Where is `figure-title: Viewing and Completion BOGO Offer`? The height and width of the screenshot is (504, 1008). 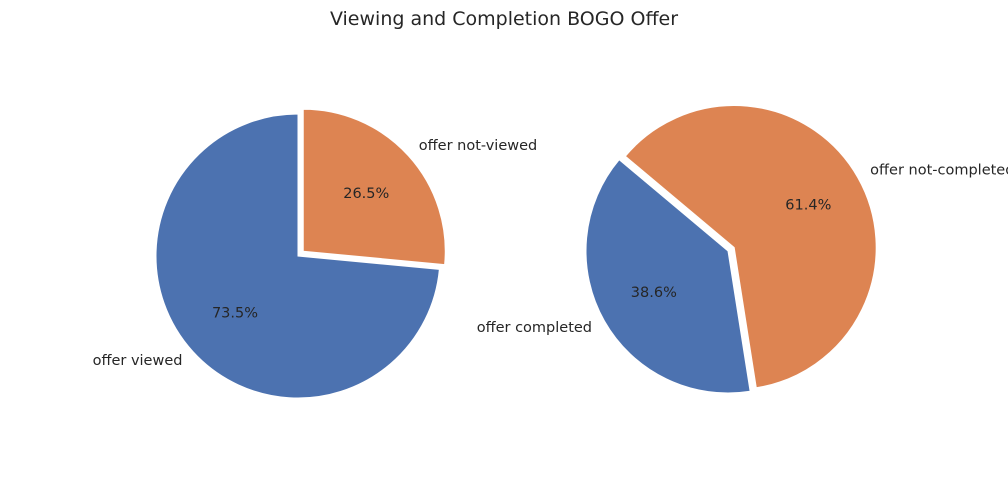 figure-title: Viewing and Completion BOGO Offer is located at coordinates (504, 19).